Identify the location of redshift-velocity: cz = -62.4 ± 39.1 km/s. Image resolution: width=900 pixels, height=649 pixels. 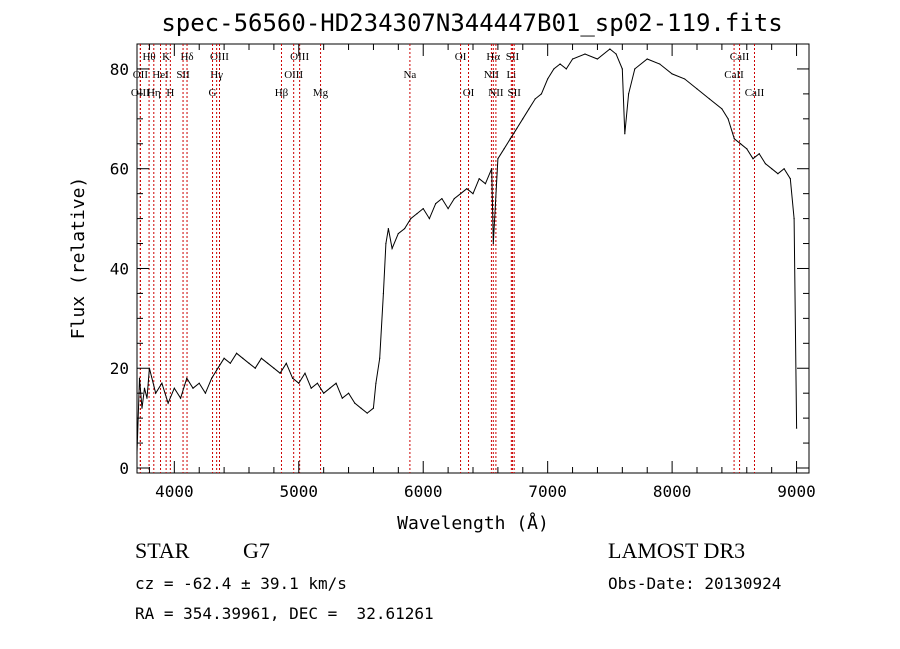
(241, 583).